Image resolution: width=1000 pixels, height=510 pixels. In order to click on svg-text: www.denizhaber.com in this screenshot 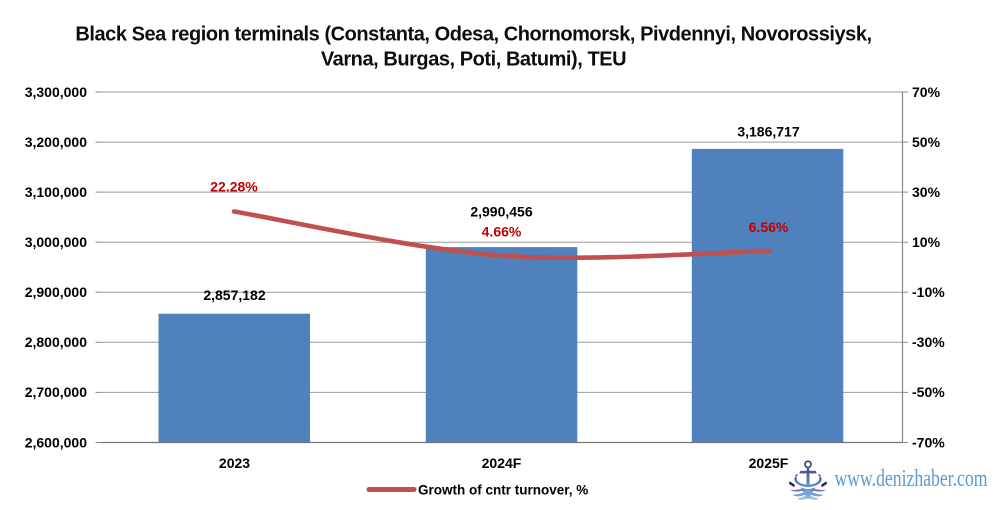, I will do `click(911, 479)`.